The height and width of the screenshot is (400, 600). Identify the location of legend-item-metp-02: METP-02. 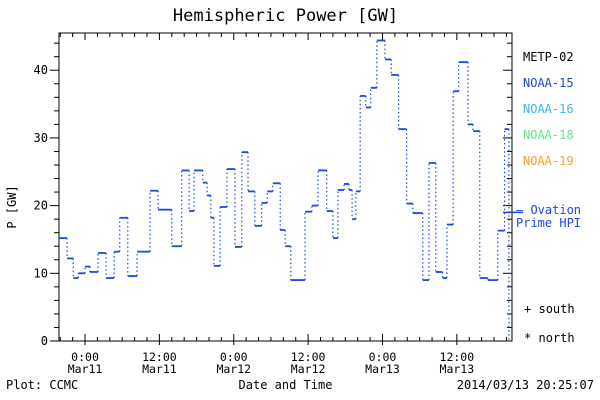
(548, 57).